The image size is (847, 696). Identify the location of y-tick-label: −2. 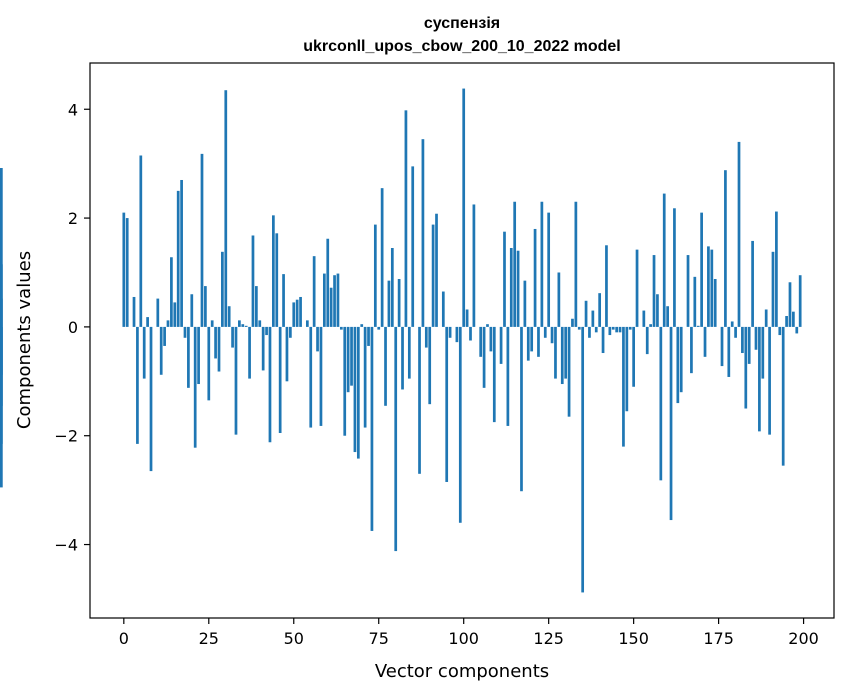
(66, 436).